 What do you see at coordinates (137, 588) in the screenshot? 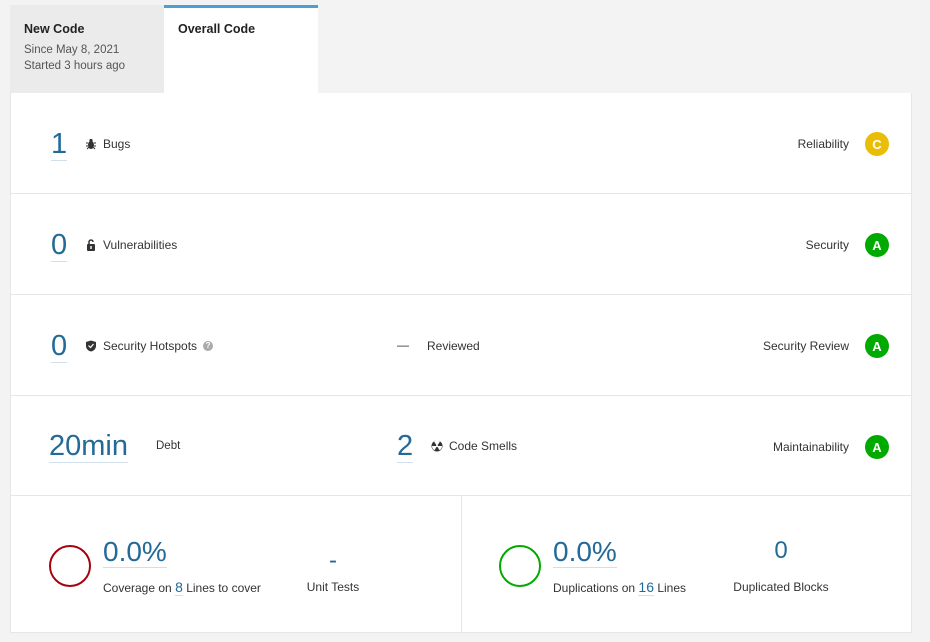
I see `coverage-prefix: Coverage on` at bounding box center [137, 588].